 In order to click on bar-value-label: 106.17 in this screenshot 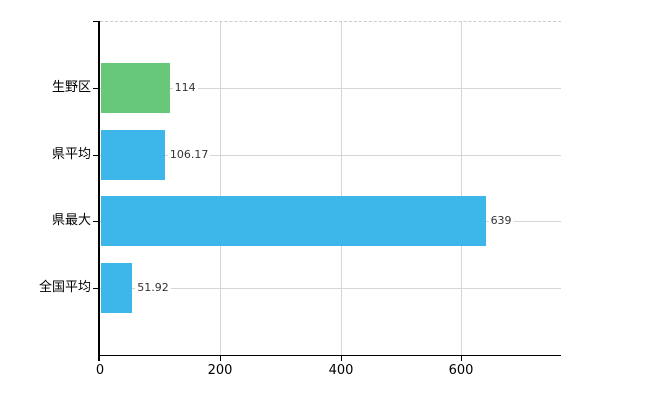, I will do `click(189, 155)`.